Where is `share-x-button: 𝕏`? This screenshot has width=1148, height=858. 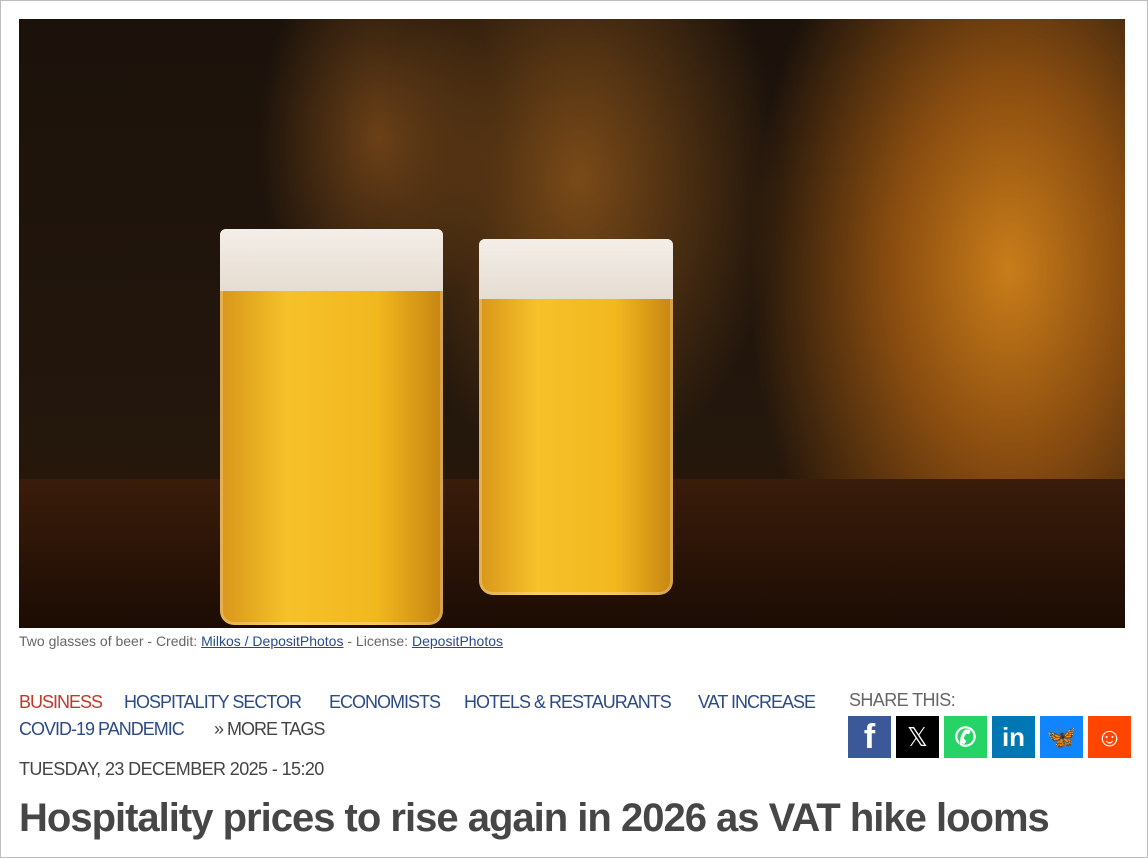 share-x-button: 𝕏 is located at coordinates (917, 737).